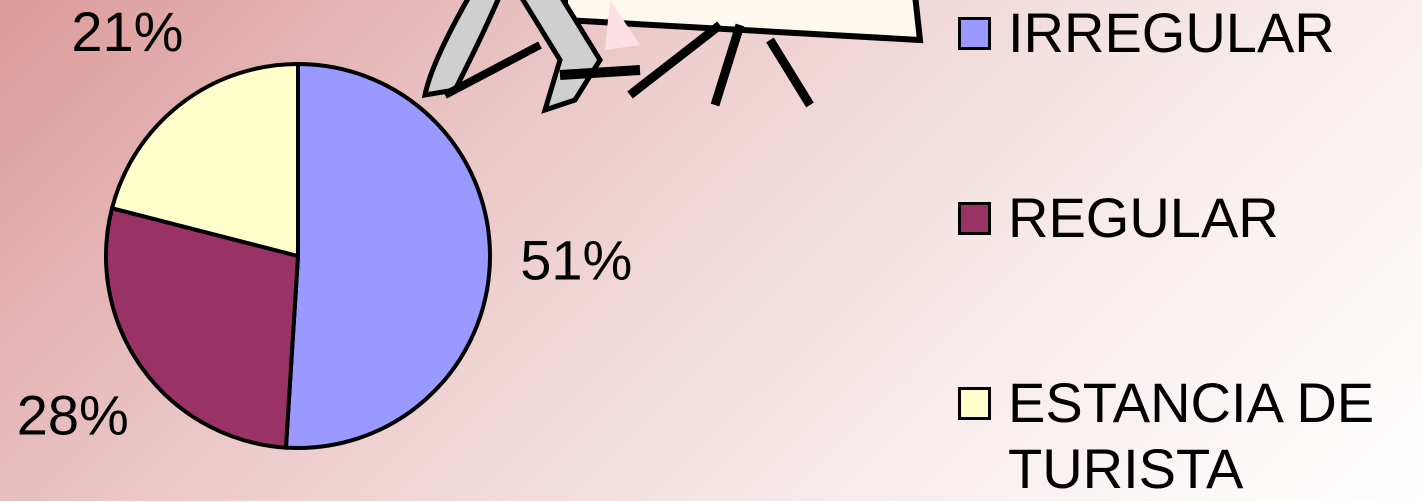  What do you see at coordinates (576, 260) in the screenshot?
I see `data-label: 51%` at bounding box center [576, 260].